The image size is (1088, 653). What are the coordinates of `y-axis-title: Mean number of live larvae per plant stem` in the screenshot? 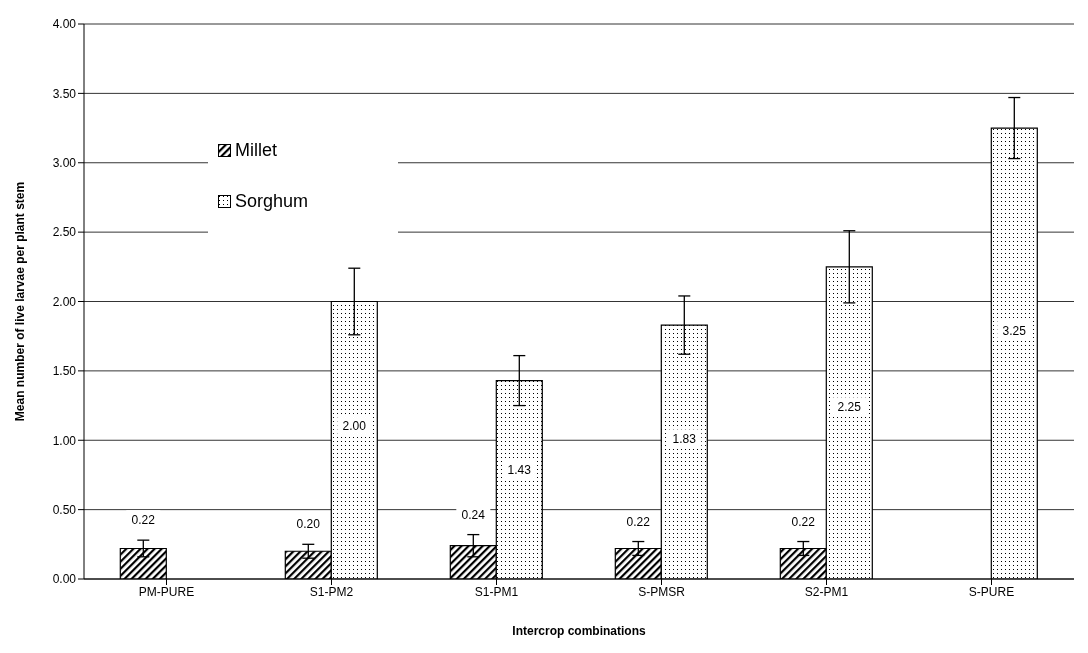 It's located at (20, 301).